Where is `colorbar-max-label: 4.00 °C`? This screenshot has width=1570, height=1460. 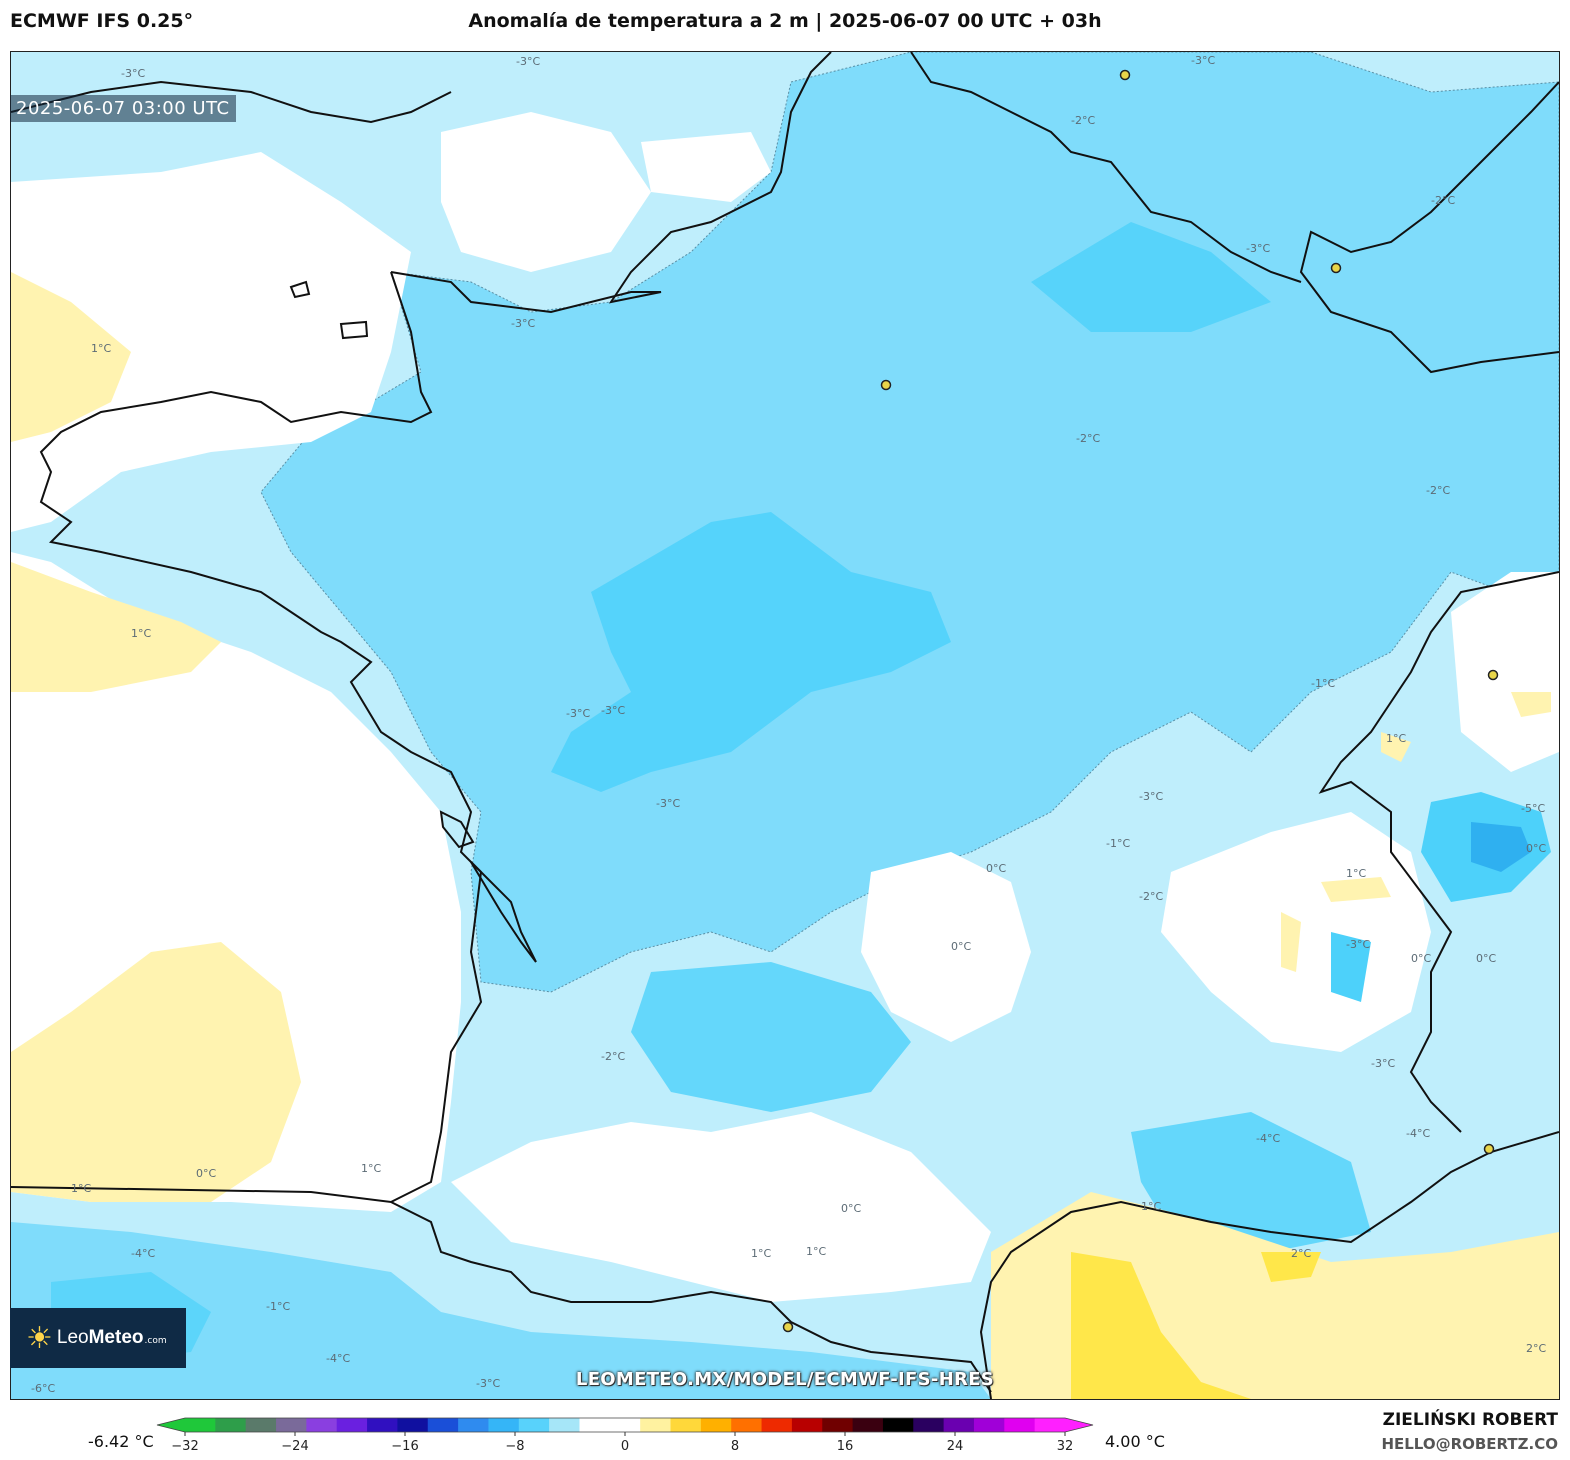 colorbar-max-label: 4.00 °C is located at coordinates (1135, 1441).